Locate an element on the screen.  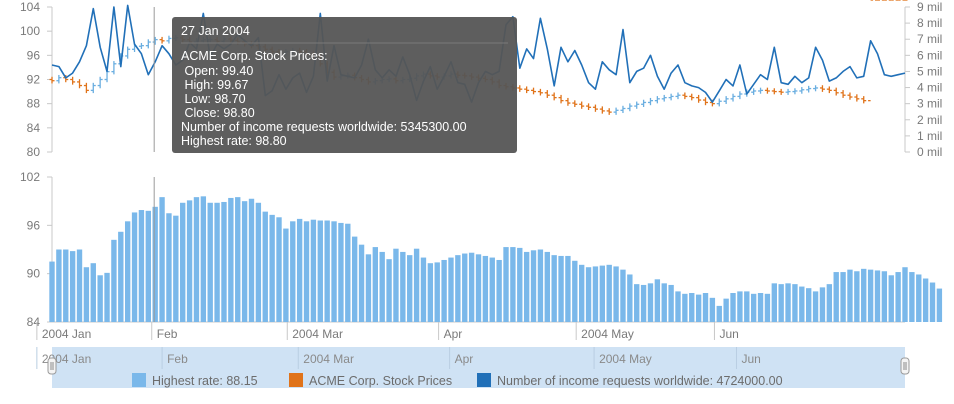
scroller-right-handle is located at coordinates (905, 366).